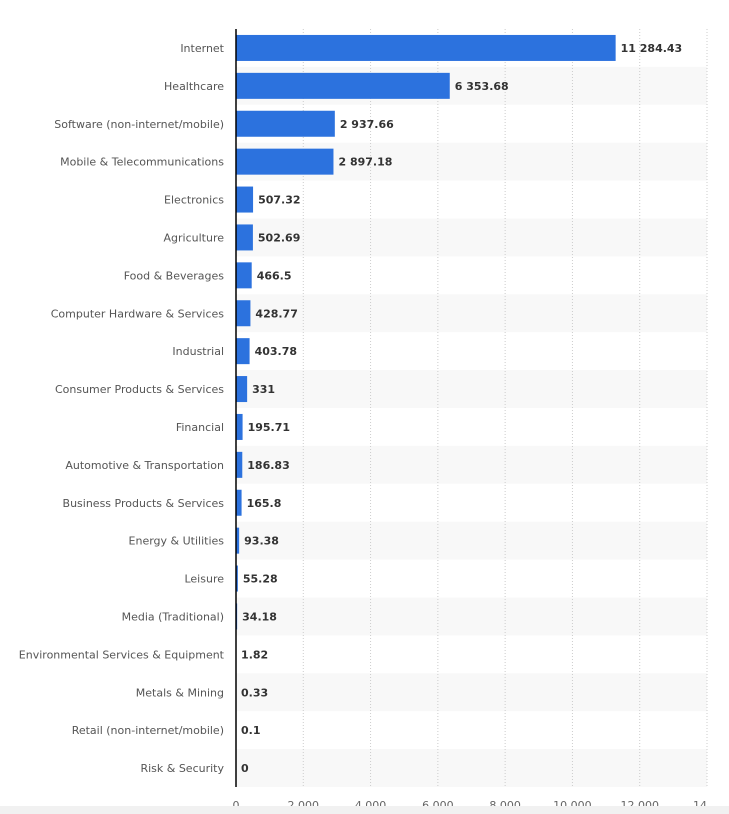  Describe the element at coordinates (139, 124) in the screenshot. I see `category-label: Software (non-internet/mobile)` at that location.